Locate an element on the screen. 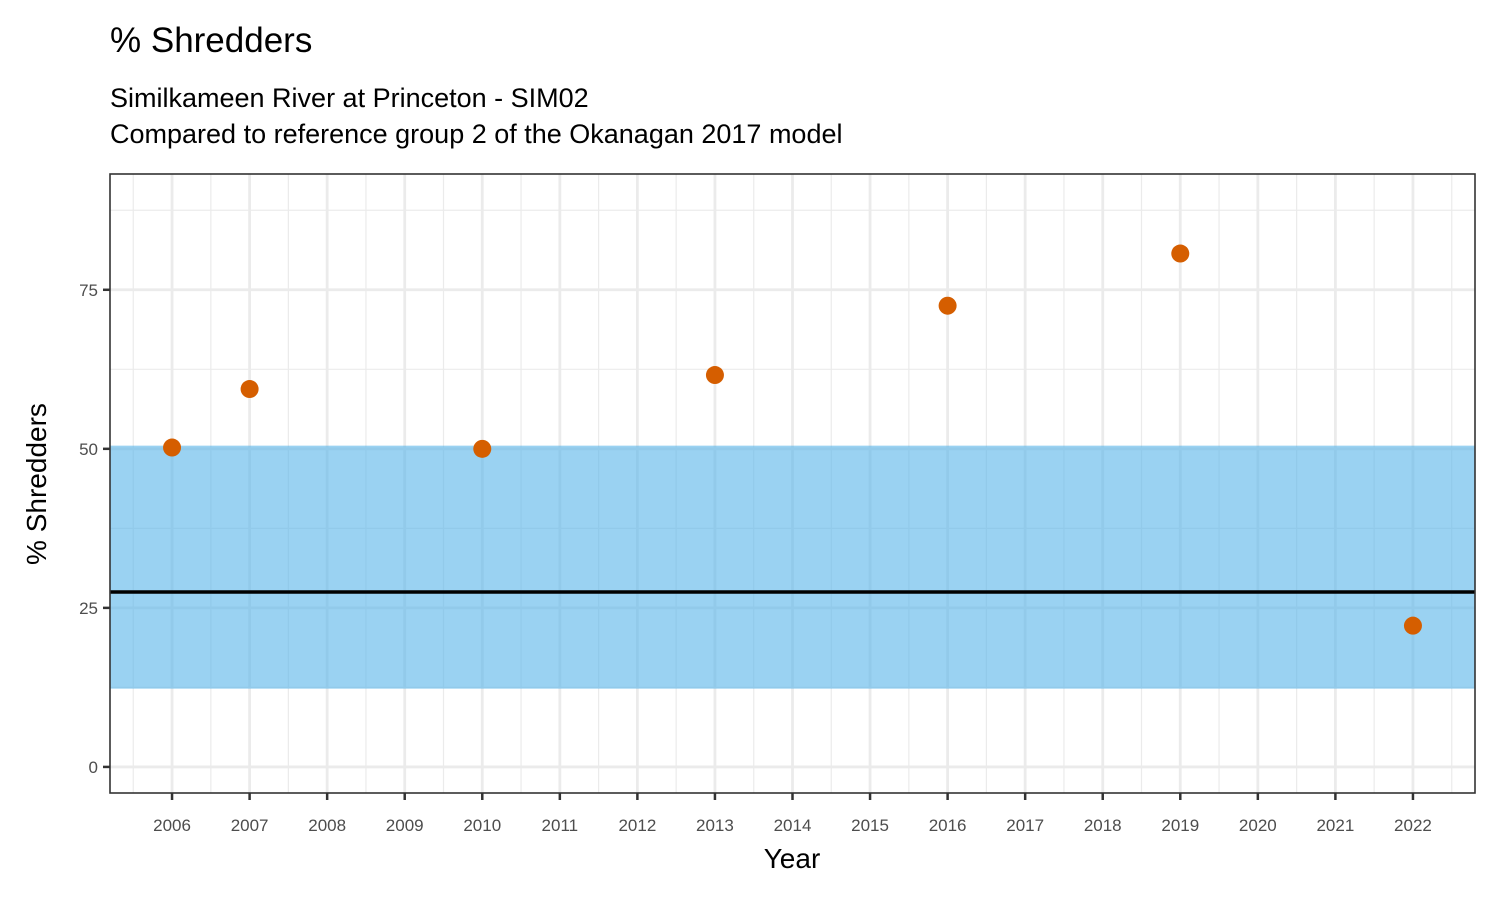 Image resolution: width=1500 pixels, height=900 pixels. x-tick-label: 2011 is located at coordinates (560, 825).